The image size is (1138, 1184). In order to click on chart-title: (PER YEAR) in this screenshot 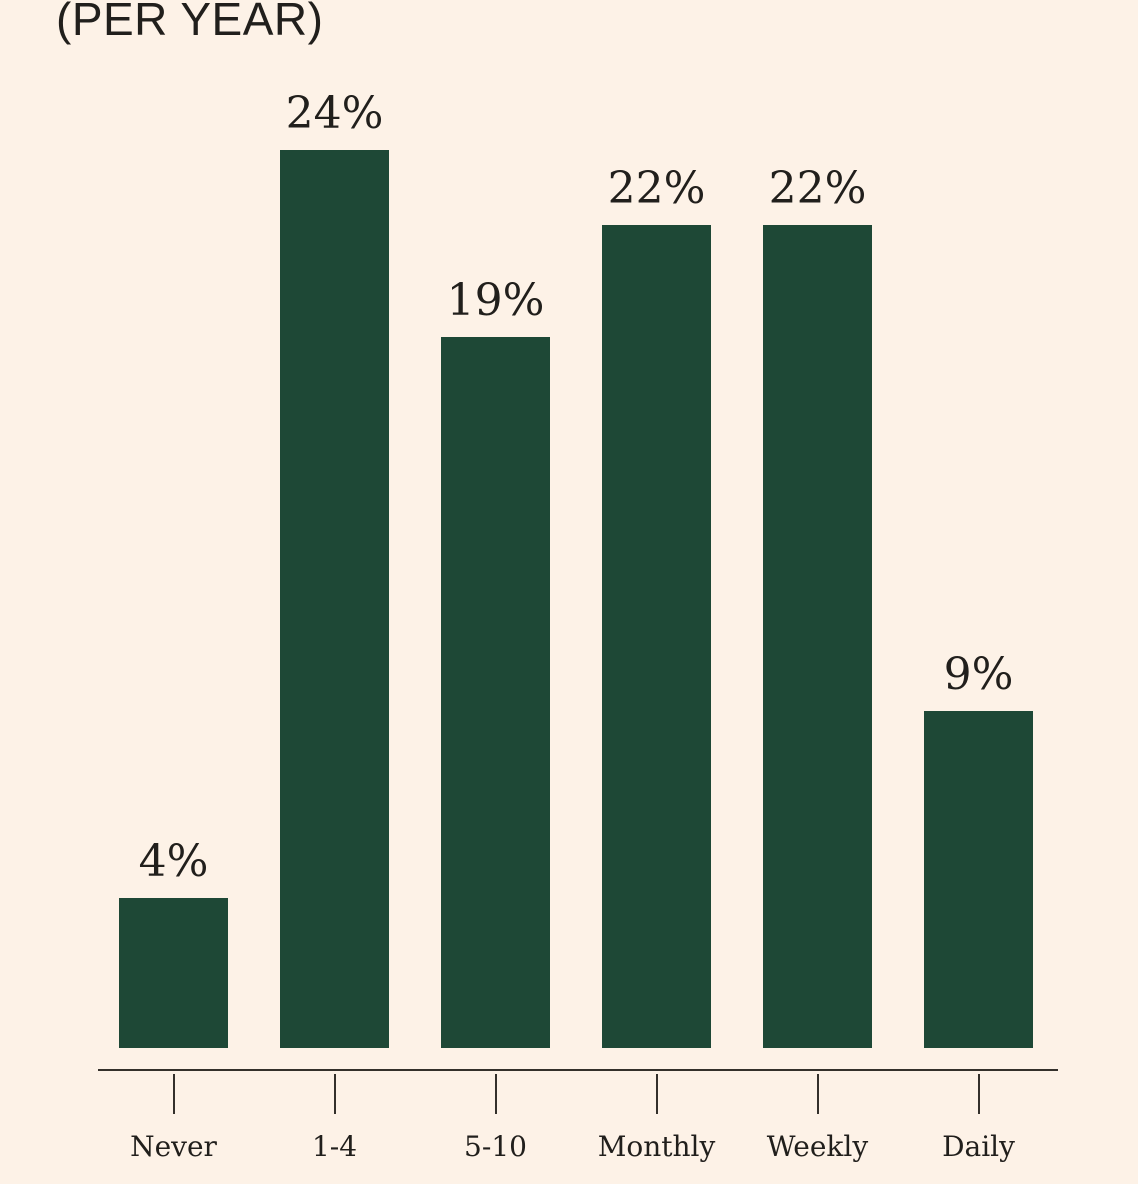, I will do `click(190, 22)`.